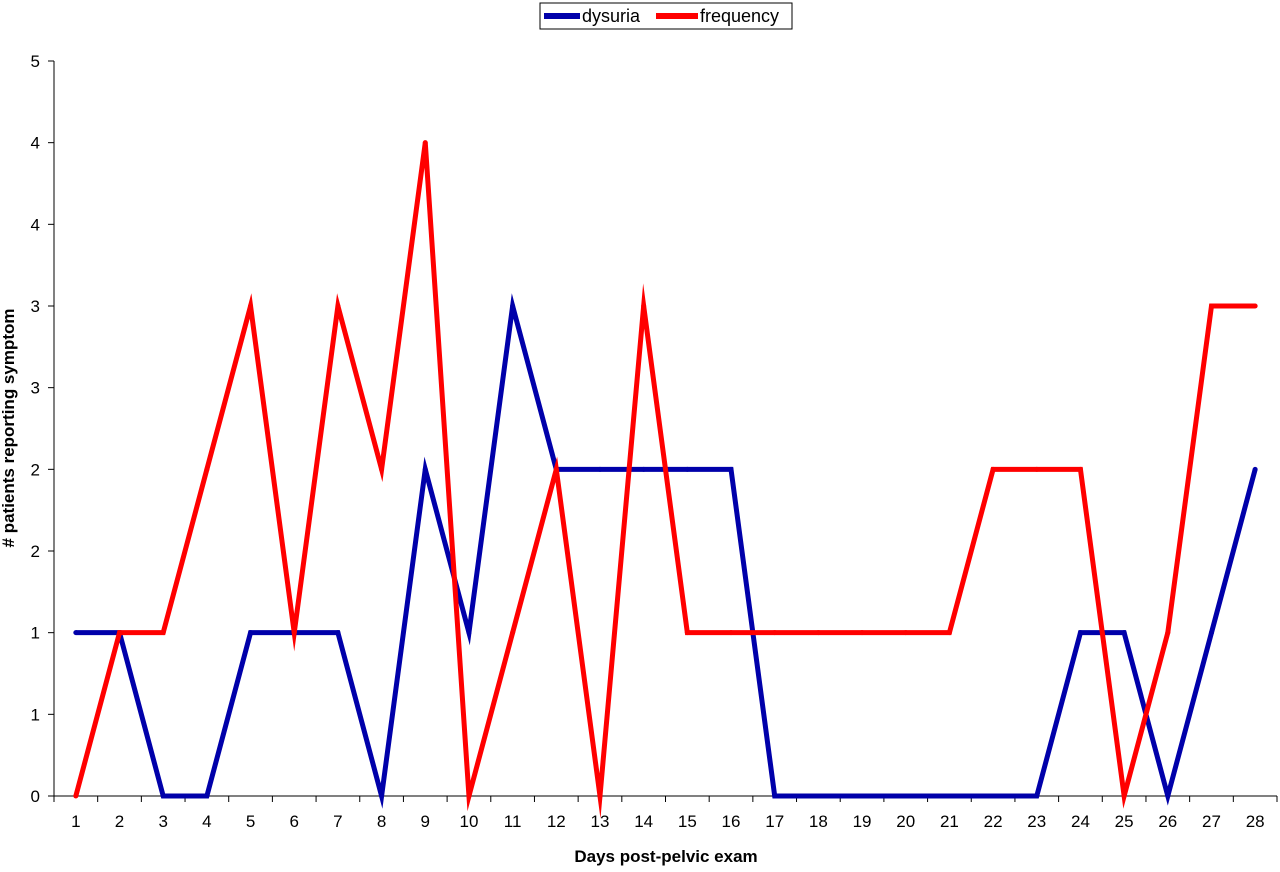 The image size is (1280, 872). I want to click on x-axis-title: Days post-pelvic exam, so click(665, 856).